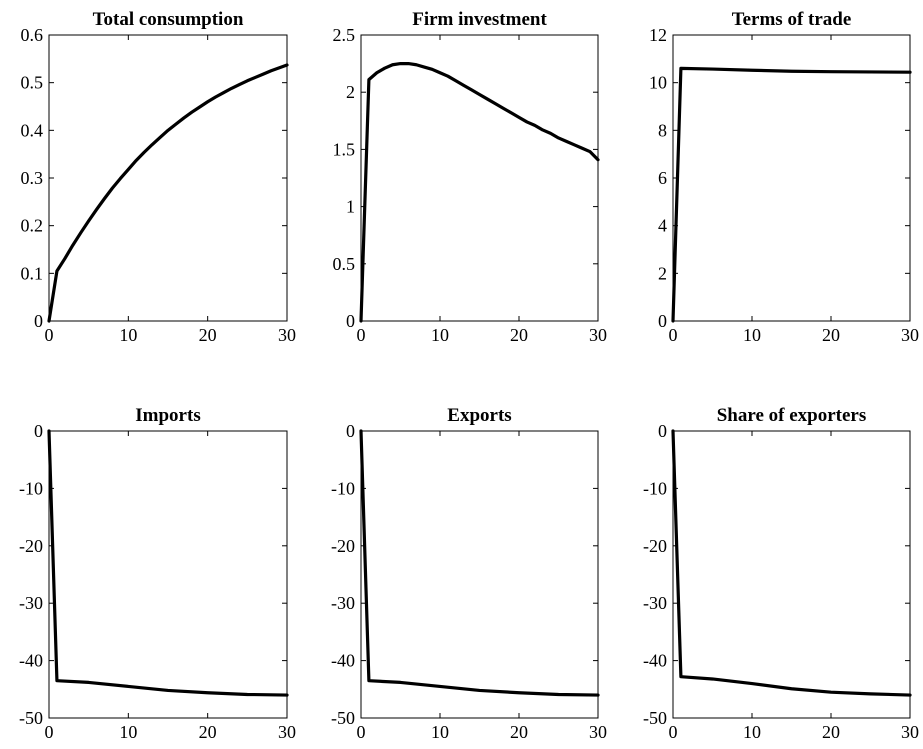 This screenshot has height=749, width=923. I want to click on y-tick-label: 0.4, so click(32, 130).